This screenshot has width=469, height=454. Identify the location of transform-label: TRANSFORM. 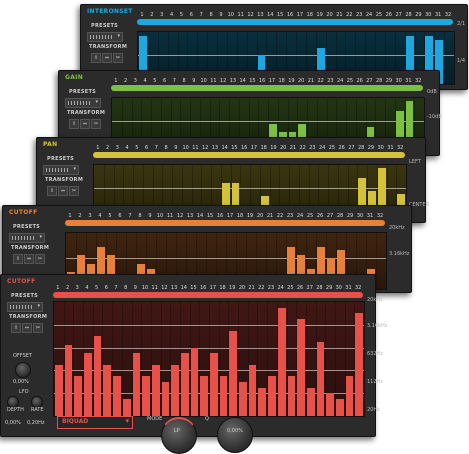
(64, 180).